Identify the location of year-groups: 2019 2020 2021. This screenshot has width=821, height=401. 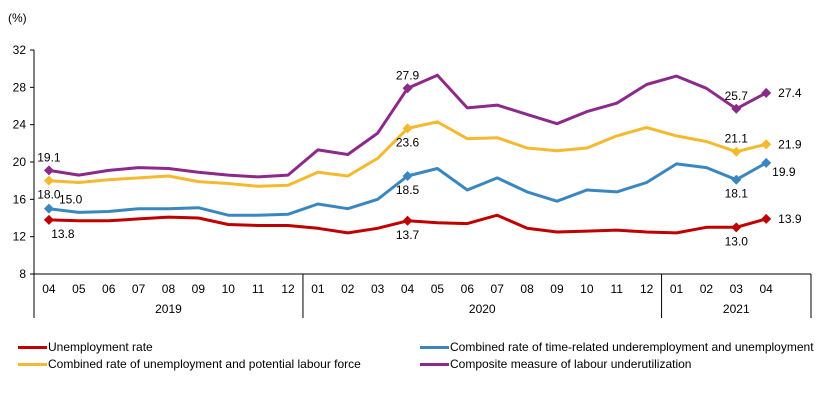
(452, 296).